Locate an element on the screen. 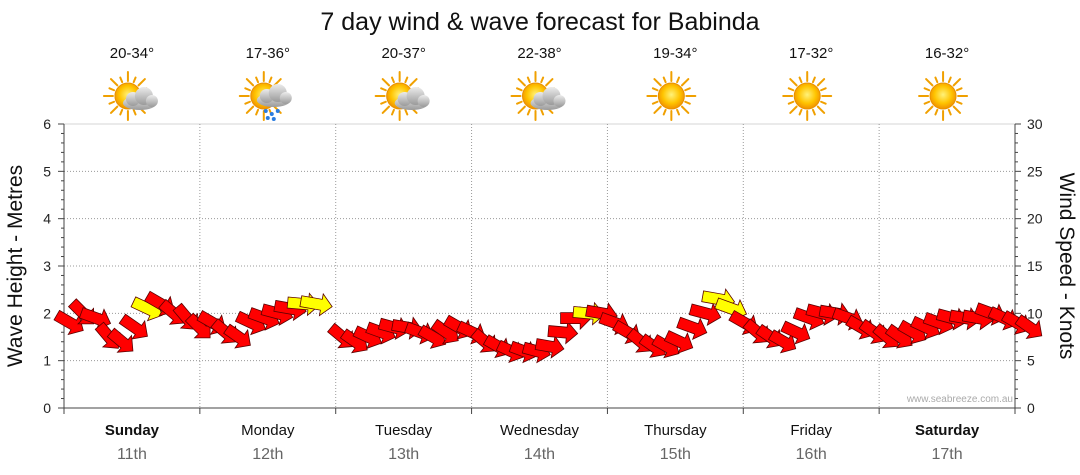  temp-range: 20-37° is located at coordinates (403, 53).